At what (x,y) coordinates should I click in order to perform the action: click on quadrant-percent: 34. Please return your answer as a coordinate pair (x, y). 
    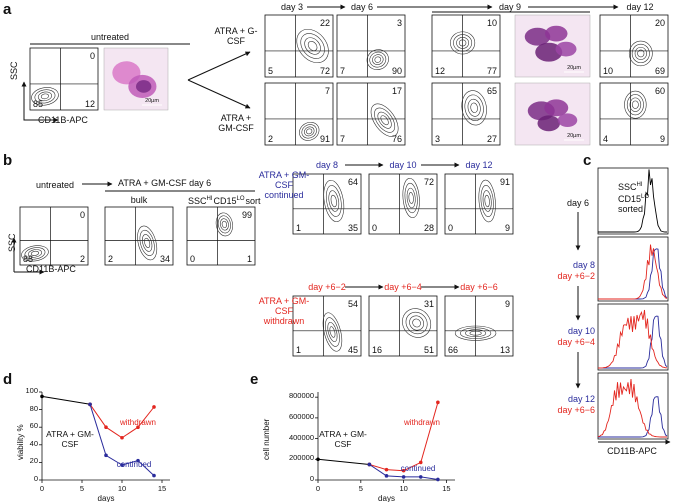
    Looking at the image, I should click on (164, 259).